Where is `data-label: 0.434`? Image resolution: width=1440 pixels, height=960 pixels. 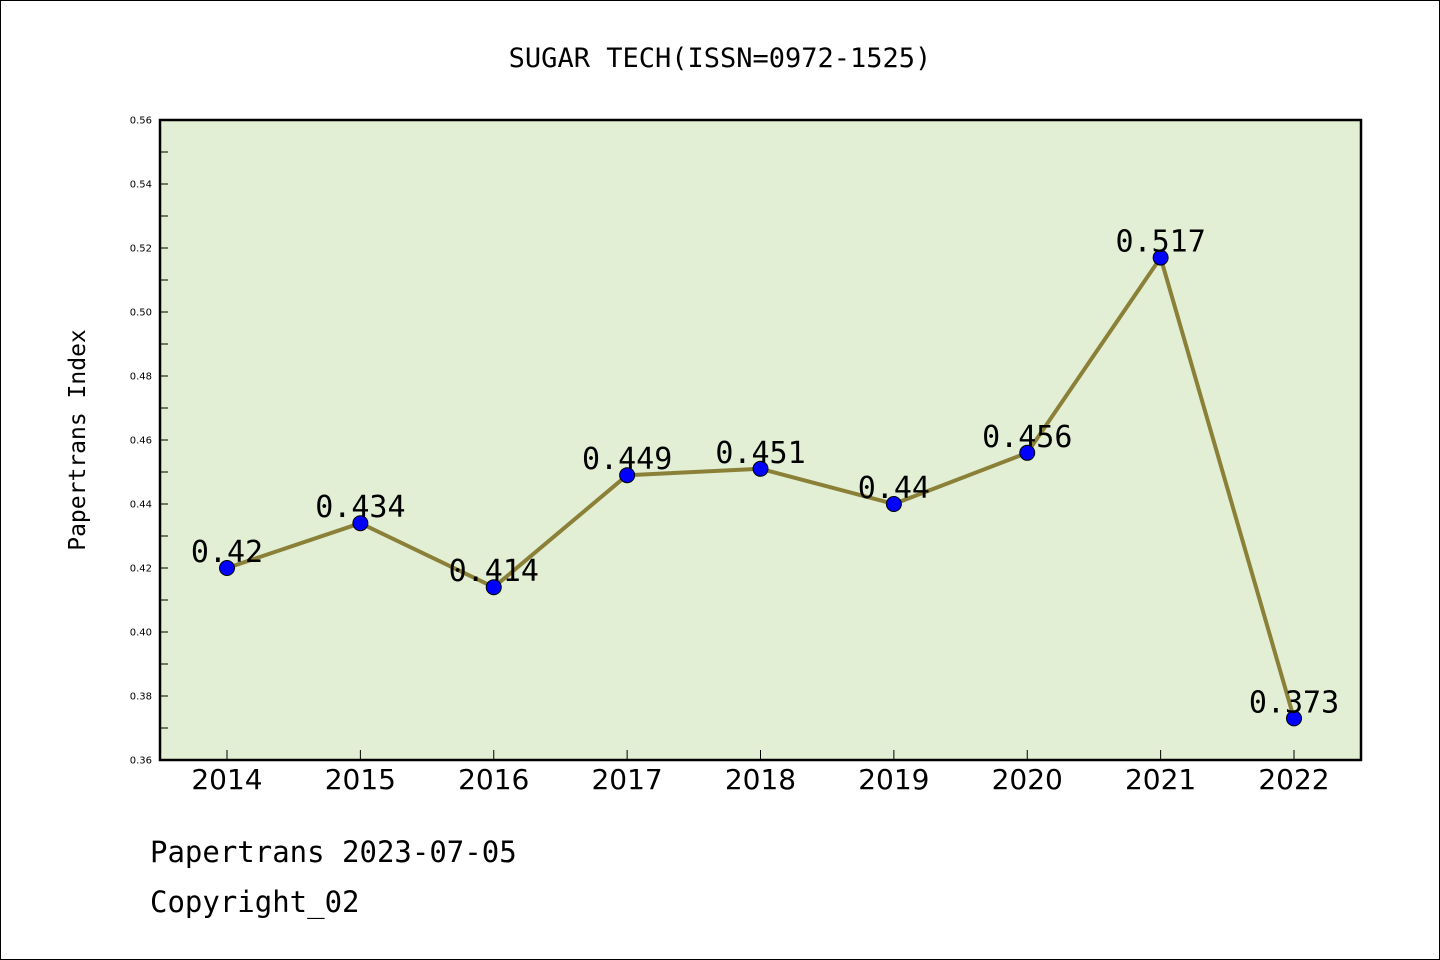
data-label: 0.434 is located at coordinates (360, 507).